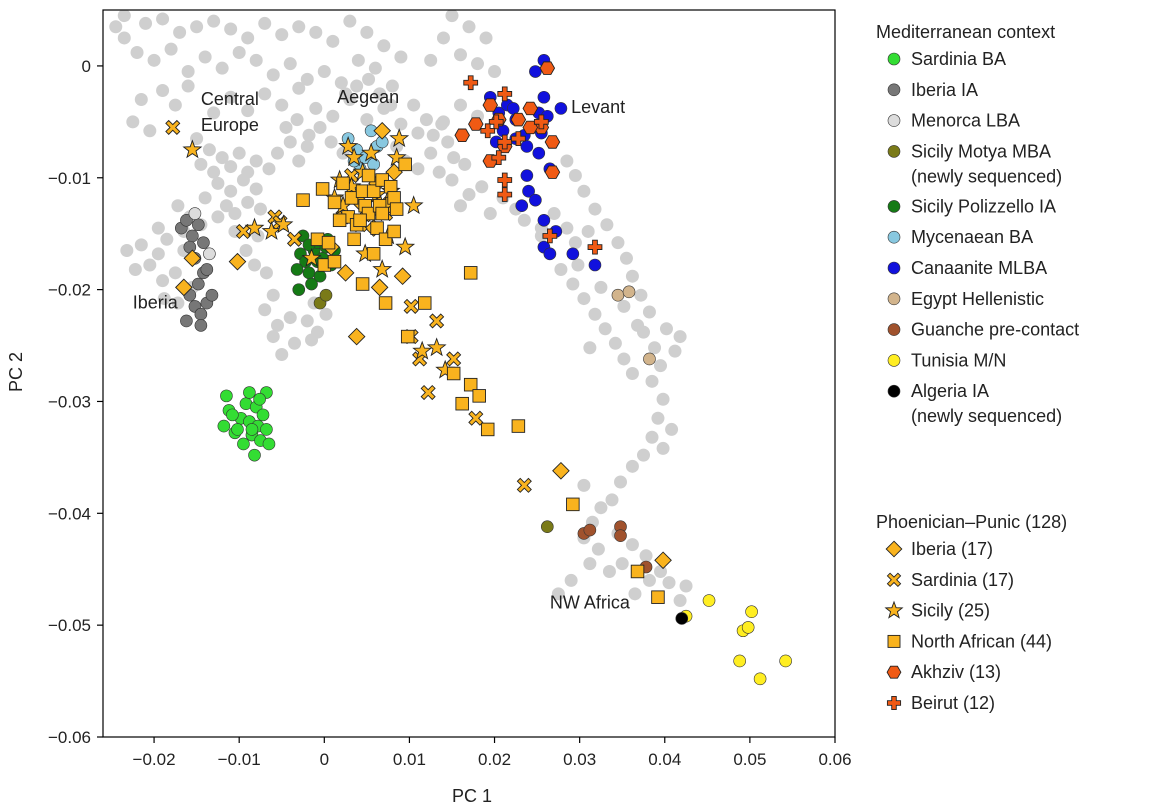 This screenshot has width=1167, height=810. Describe the element at coordinates (983, 206) in the screenshot. I see `legend-label: Sicily Polizzello IA` at that location.